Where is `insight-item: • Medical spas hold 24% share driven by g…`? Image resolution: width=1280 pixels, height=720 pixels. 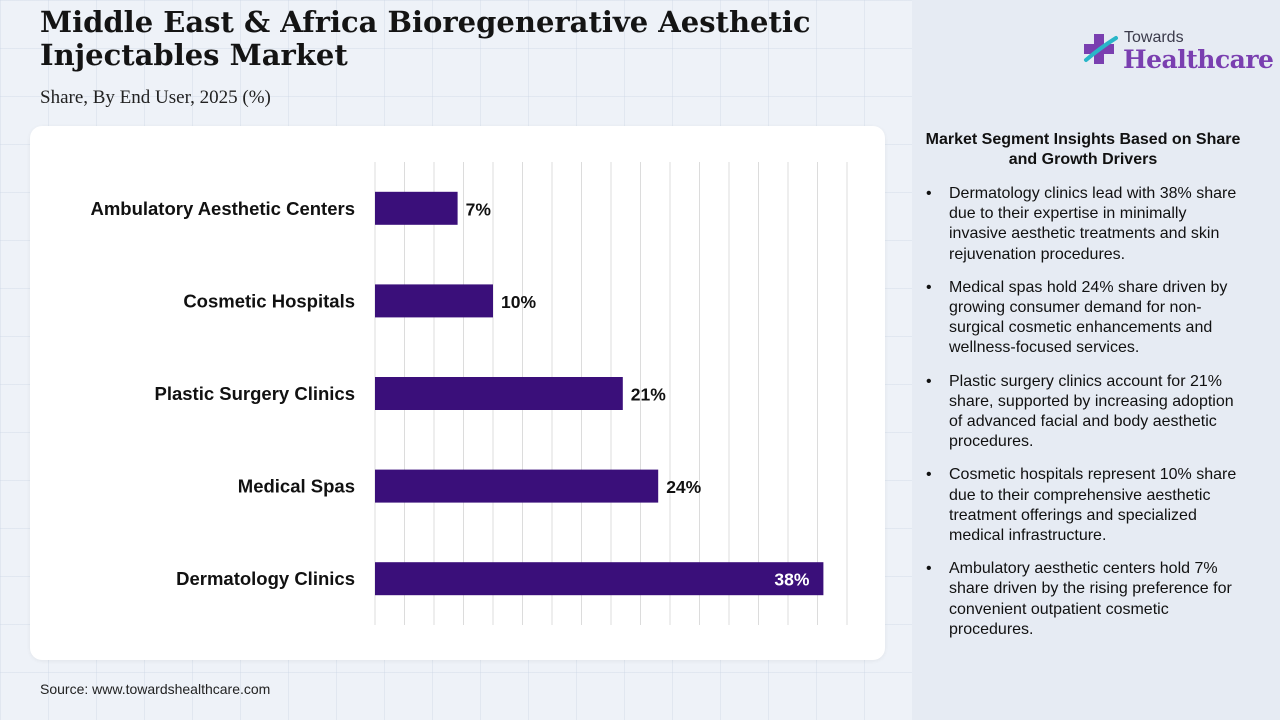 insight-item: • Medical spas hold 24% share driven by g… is located at coordinates (1083, 318).